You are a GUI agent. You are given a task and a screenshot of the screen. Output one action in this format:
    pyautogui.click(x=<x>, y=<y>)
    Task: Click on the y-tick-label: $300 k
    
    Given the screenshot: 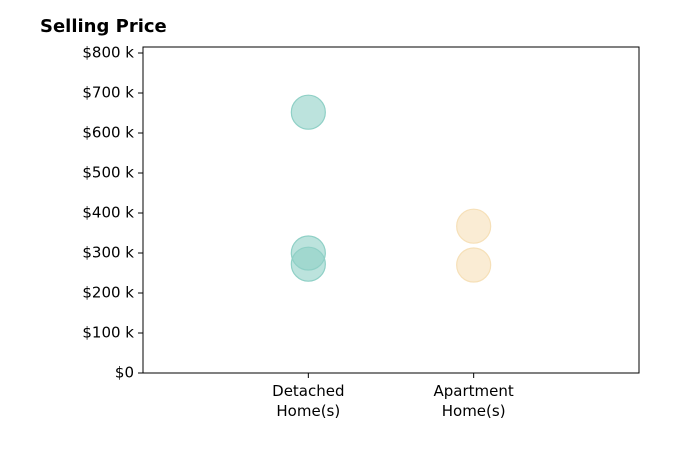 What is the action you would take?
    pyautogui.click(x=108, y=253)
    